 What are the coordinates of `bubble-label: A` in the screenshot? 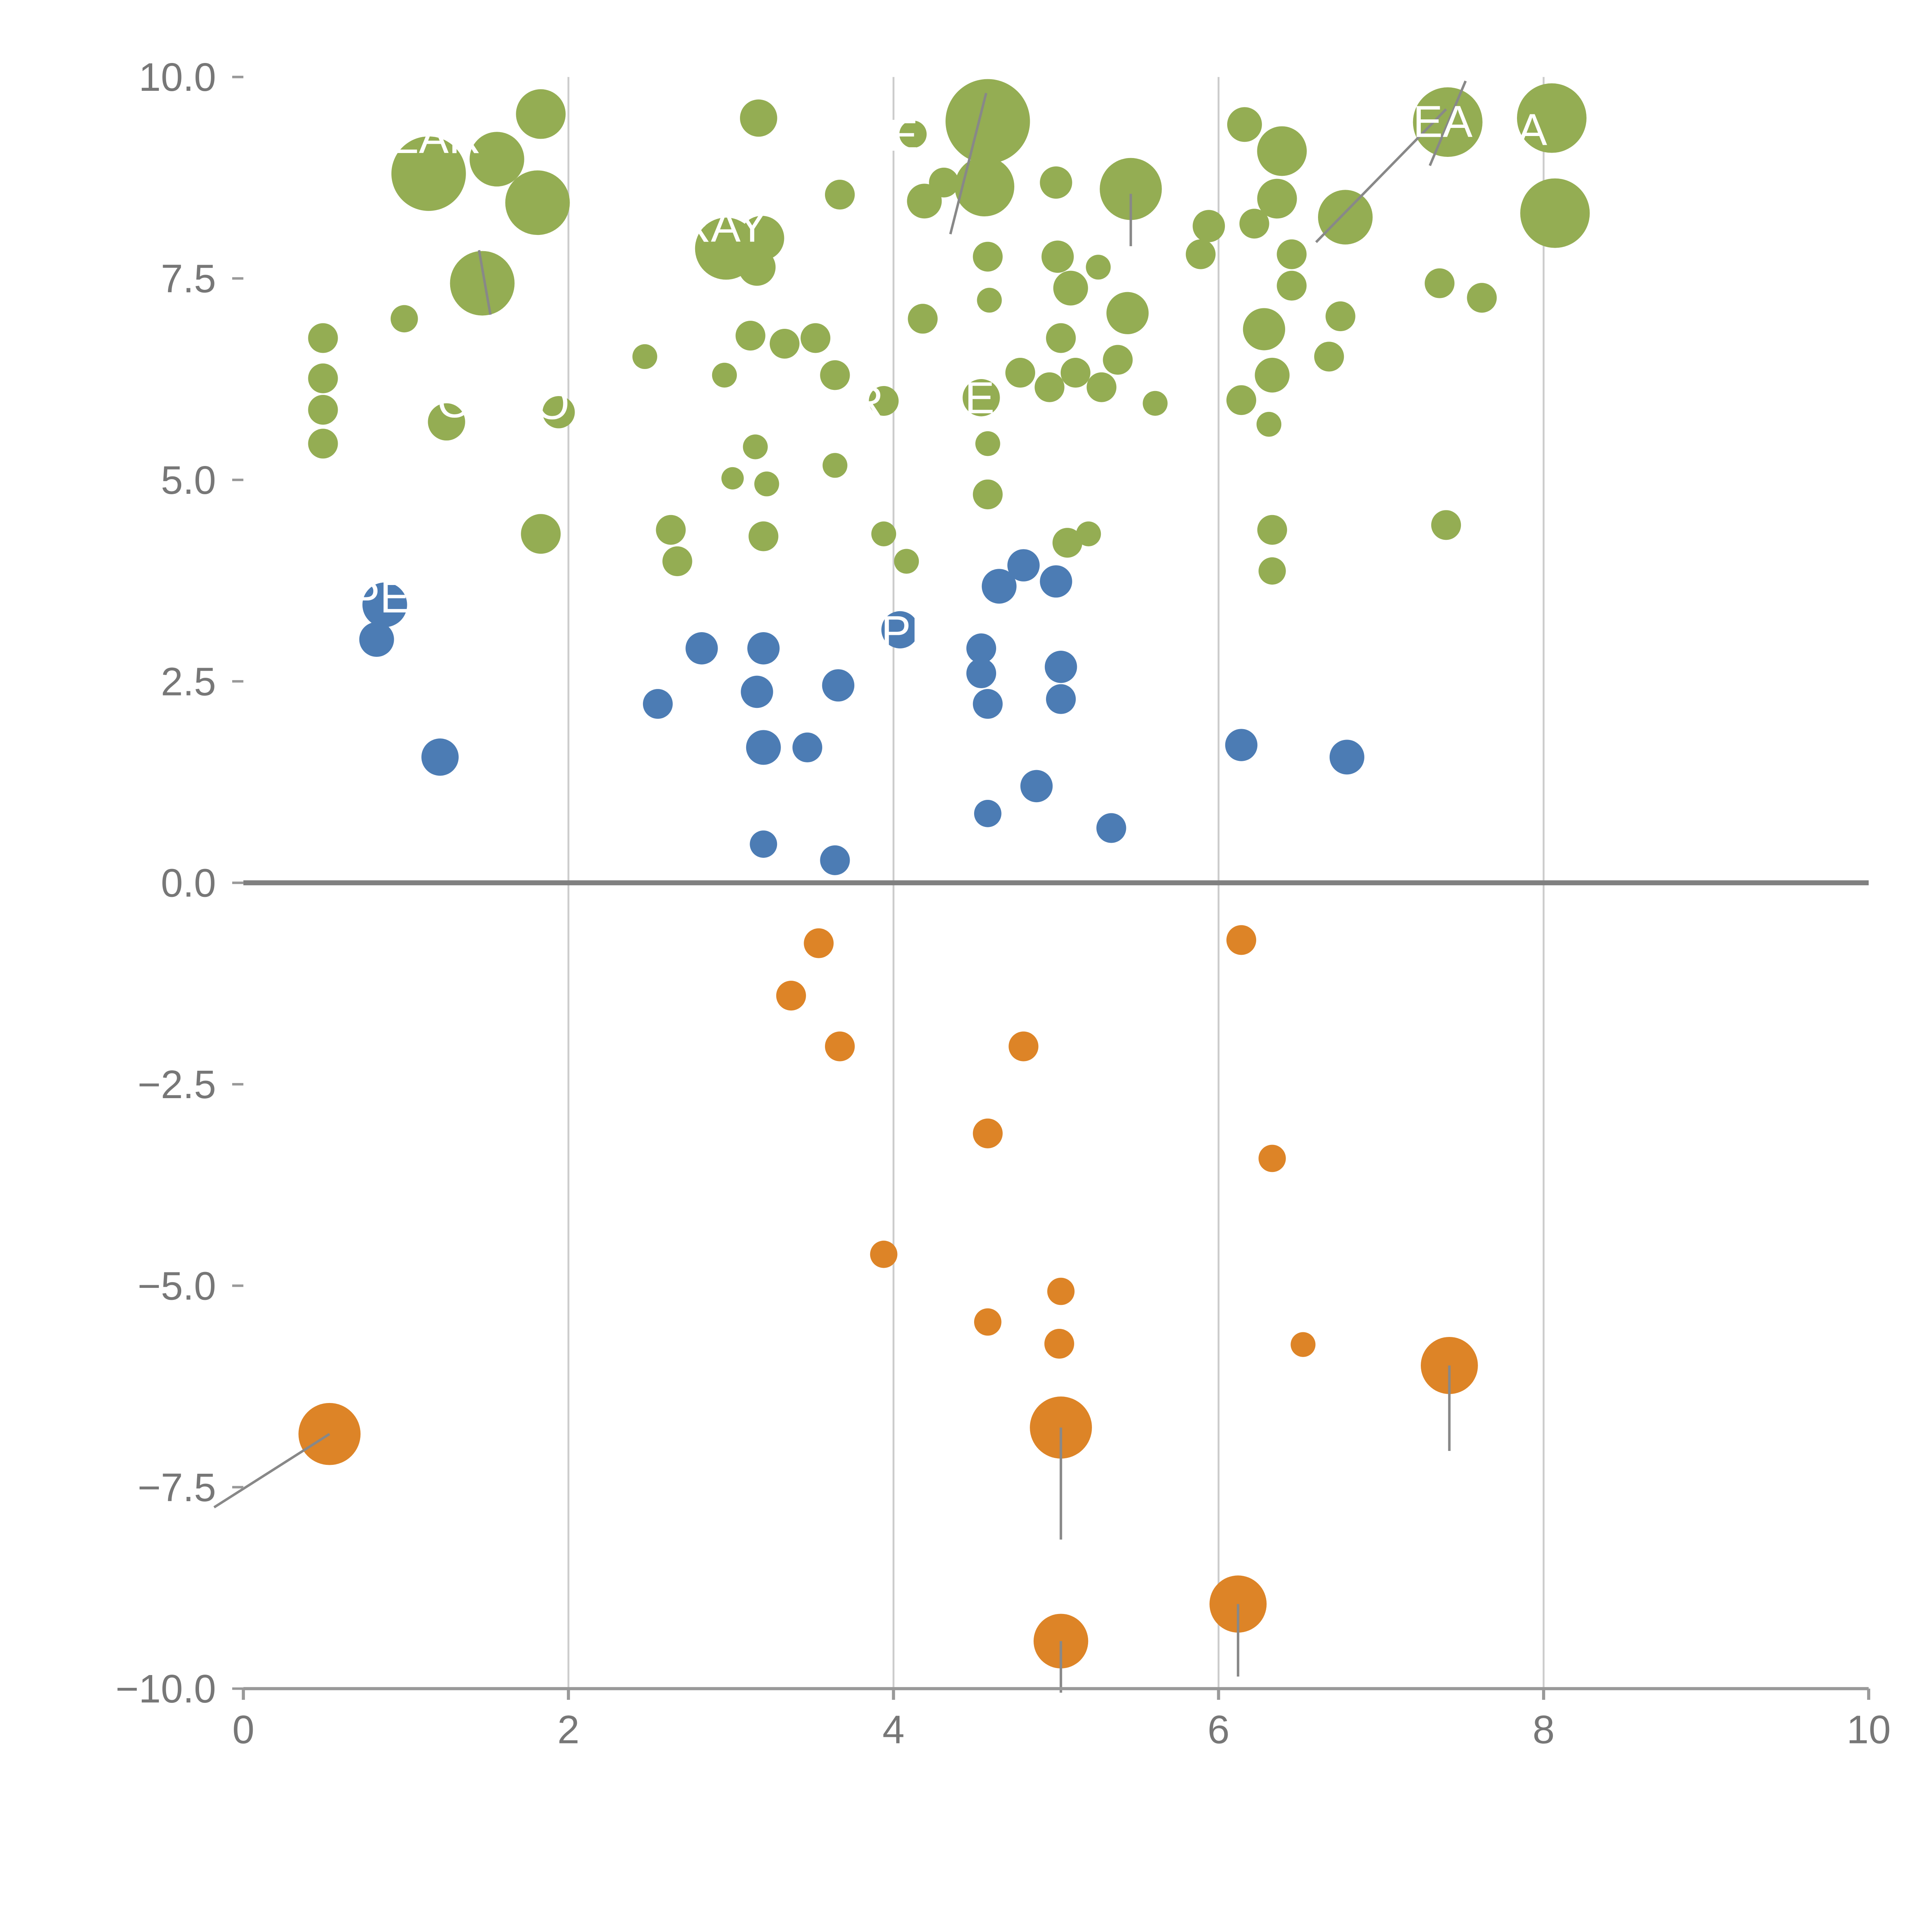 It's located at (1532, 129).